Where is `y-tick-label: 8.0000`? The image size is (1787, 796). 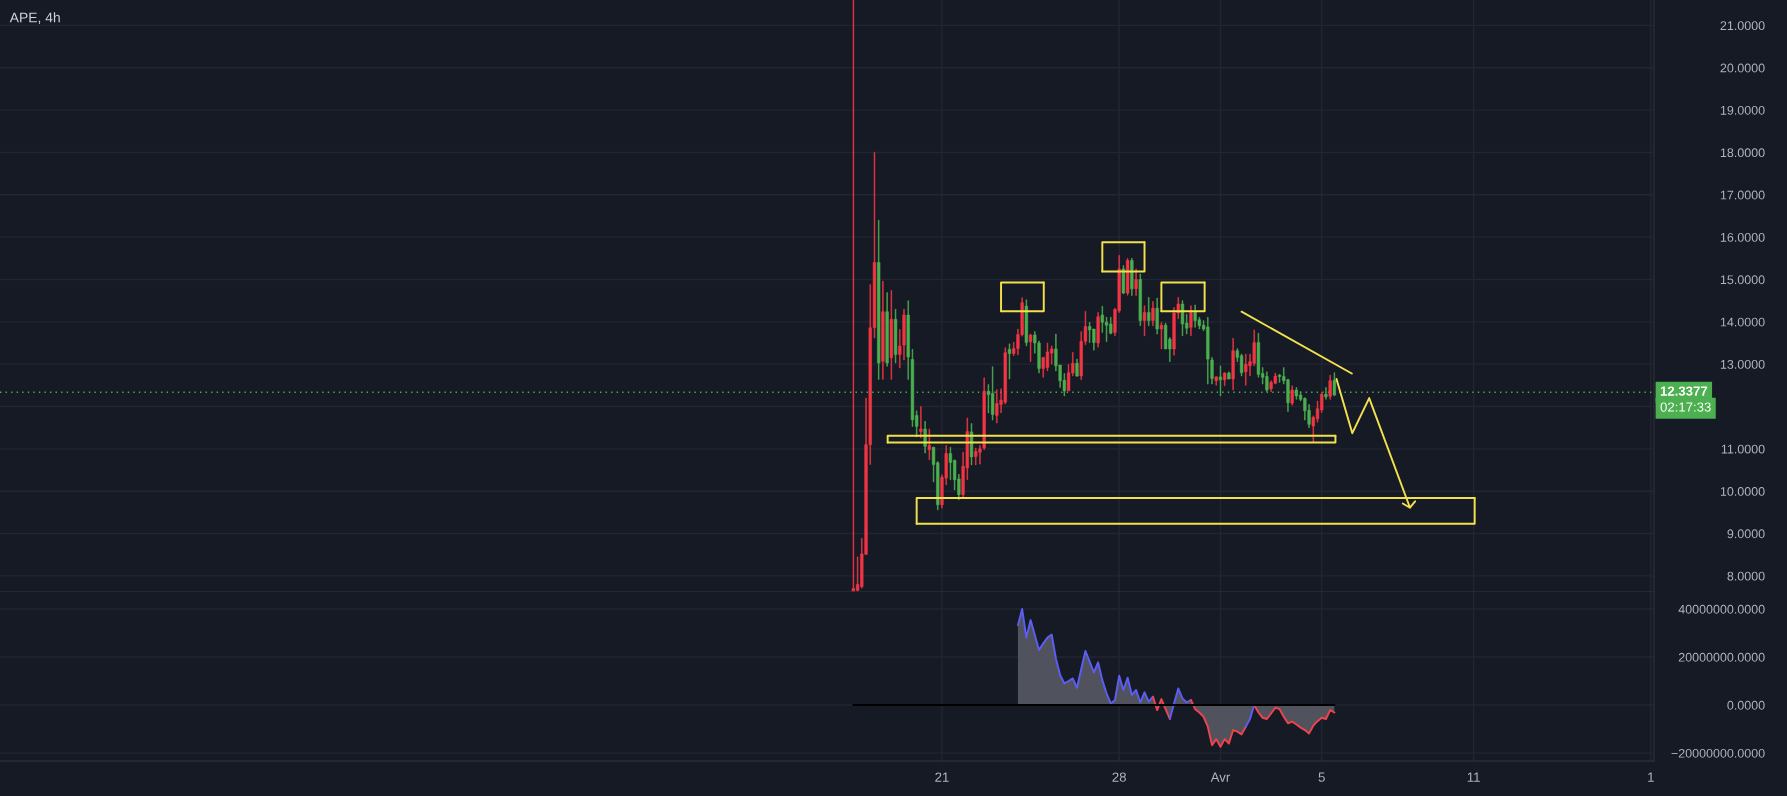 y-tick-label: 8.0000 is located at coordinates (1746, 576).